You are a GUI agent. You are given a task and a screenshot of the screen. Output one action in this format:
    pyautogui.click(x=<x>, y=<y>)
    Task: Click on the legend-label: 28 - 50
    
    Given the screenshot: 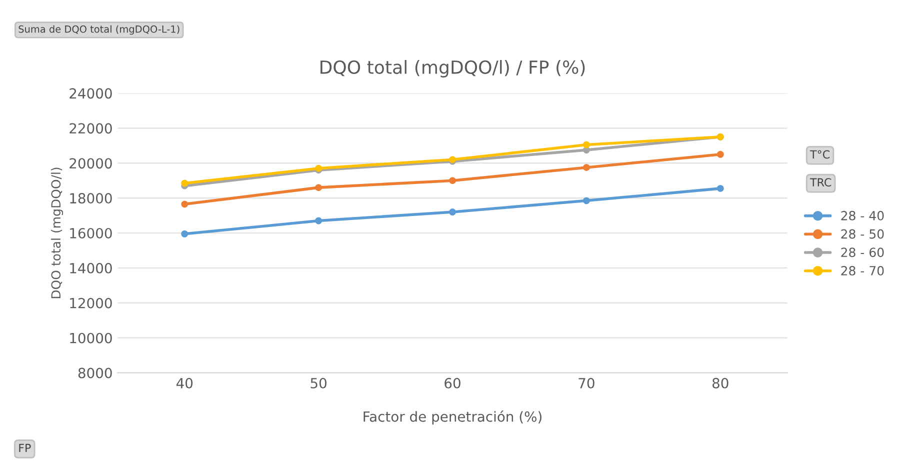 What is the action you would take?
    pyautogui.click(x=862, y=234)
    